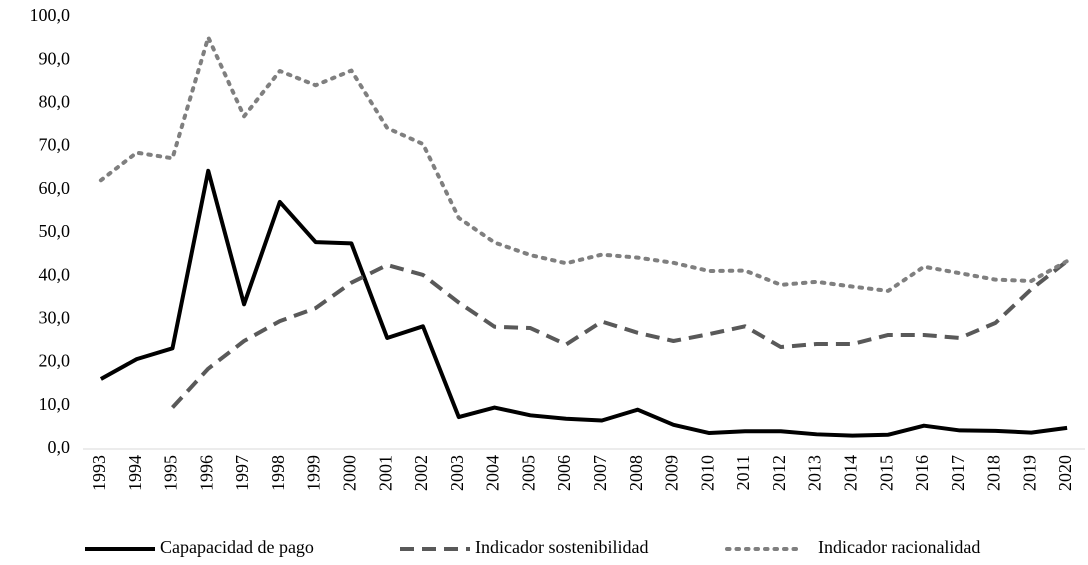 The width and height of the screenshot is (1088, 565). I want to click on x-tick-label: 2002, so click(421, 473).